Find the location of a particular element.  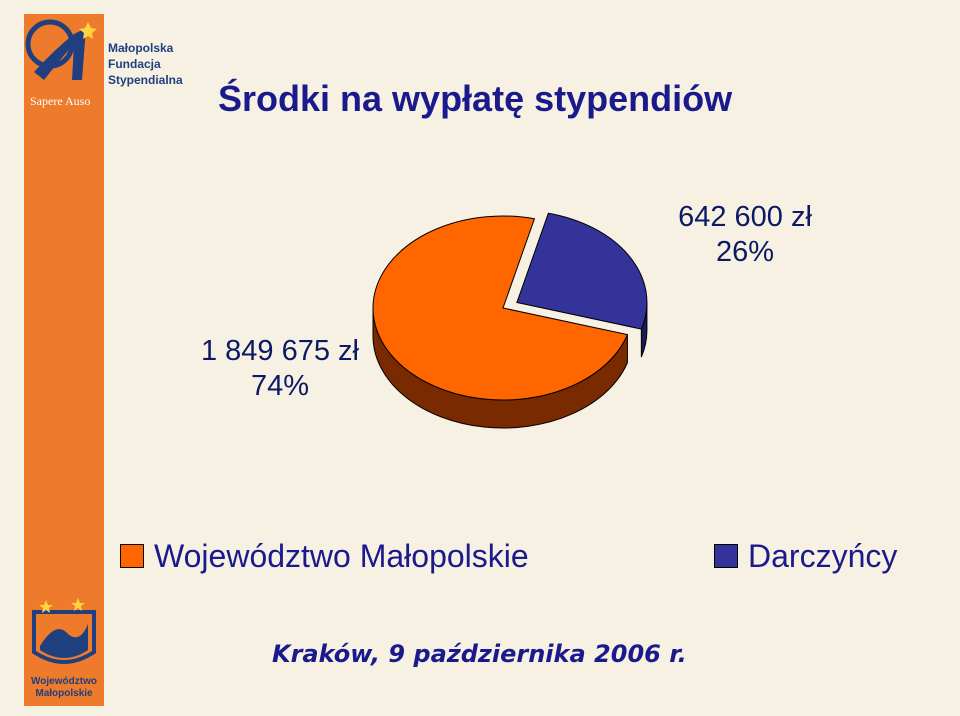

legend-swatch-darczyncy is located at coordinates (726, 556).